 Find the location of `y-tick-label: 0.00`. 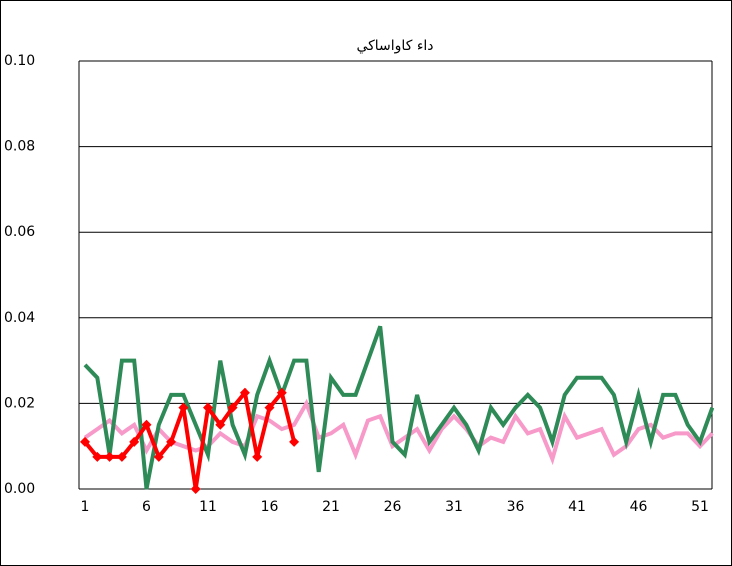

y-tick-label: 0.00 is located at coordinates (19, 489).